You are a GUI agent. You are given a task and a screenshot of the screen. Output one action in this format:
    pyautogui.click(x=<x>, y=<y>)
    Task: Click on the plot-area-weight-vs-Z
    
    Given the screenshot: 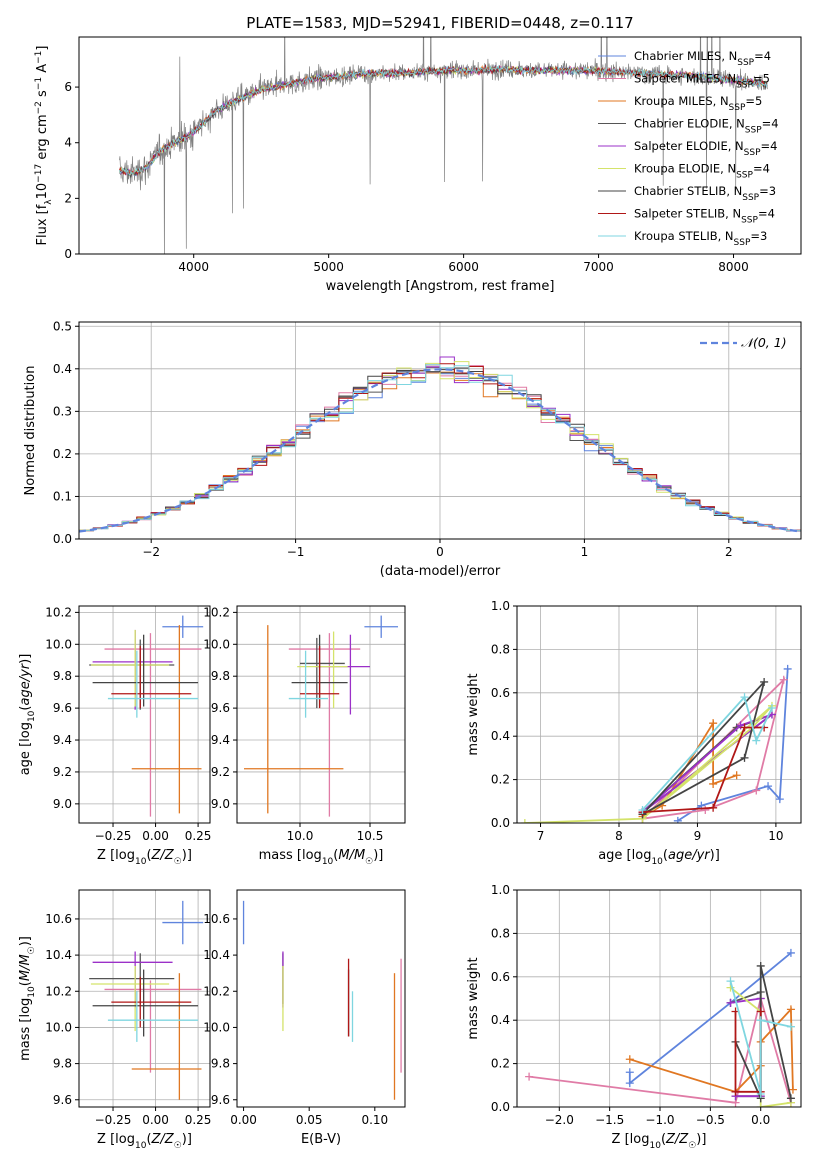 What is the action you would take?
    pyautogui.click(x=659, y=998)
    